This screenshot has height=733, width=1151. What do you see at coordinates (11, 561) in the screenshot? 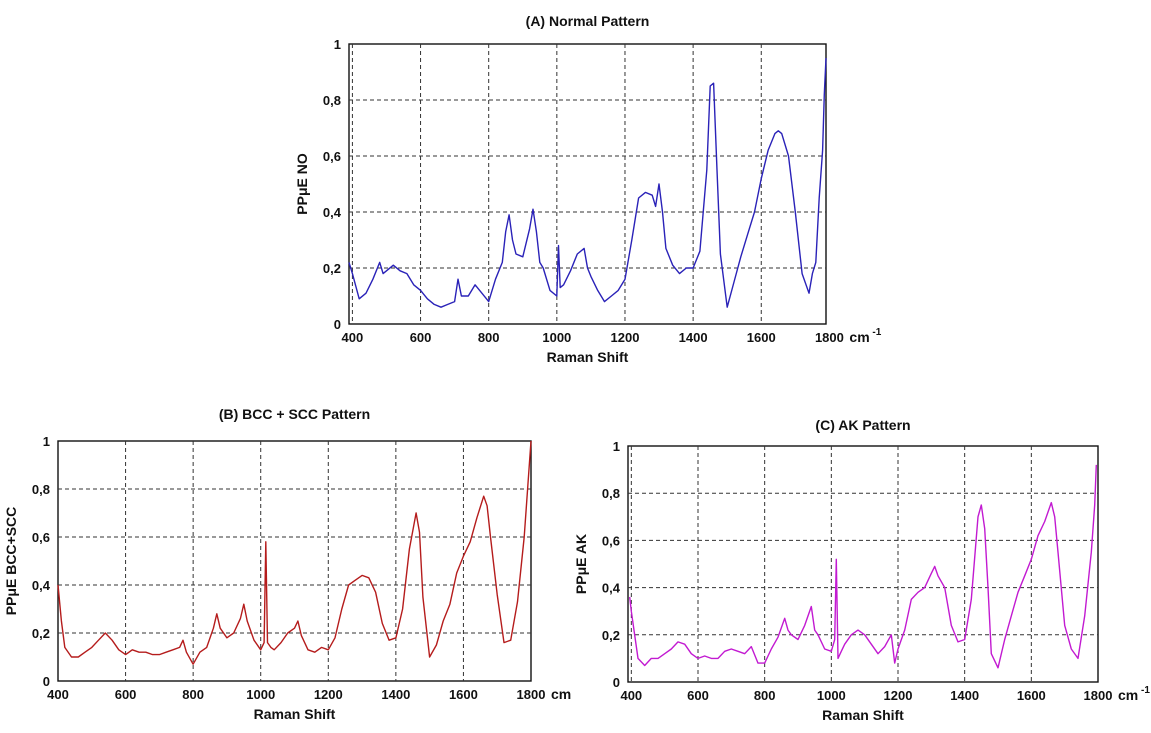
I see `y-axis-label: PPμE BCC+SCC` at bounding box center [11, 561].